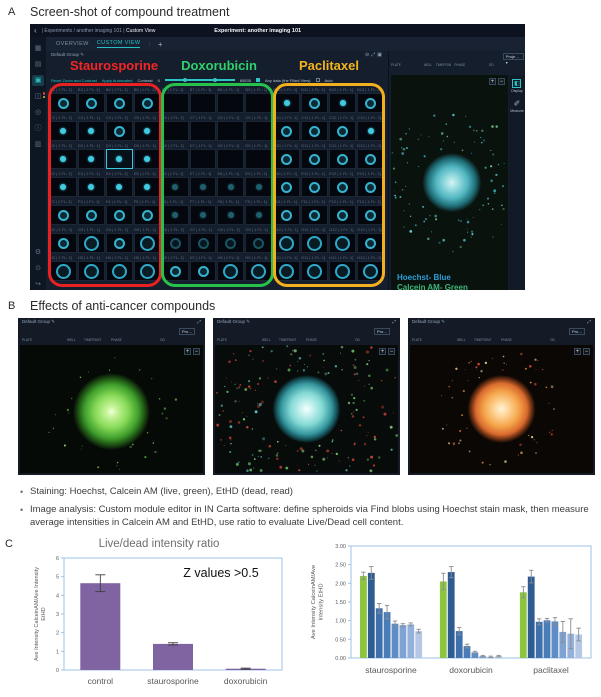 Image resolution: width=601 pixels, height=697 pixels. What do you see at coordinates (231, 268) in the screenshot?
I see `plate-well: H8 | 1 FL: 1]` at bounding box center [231, 268].